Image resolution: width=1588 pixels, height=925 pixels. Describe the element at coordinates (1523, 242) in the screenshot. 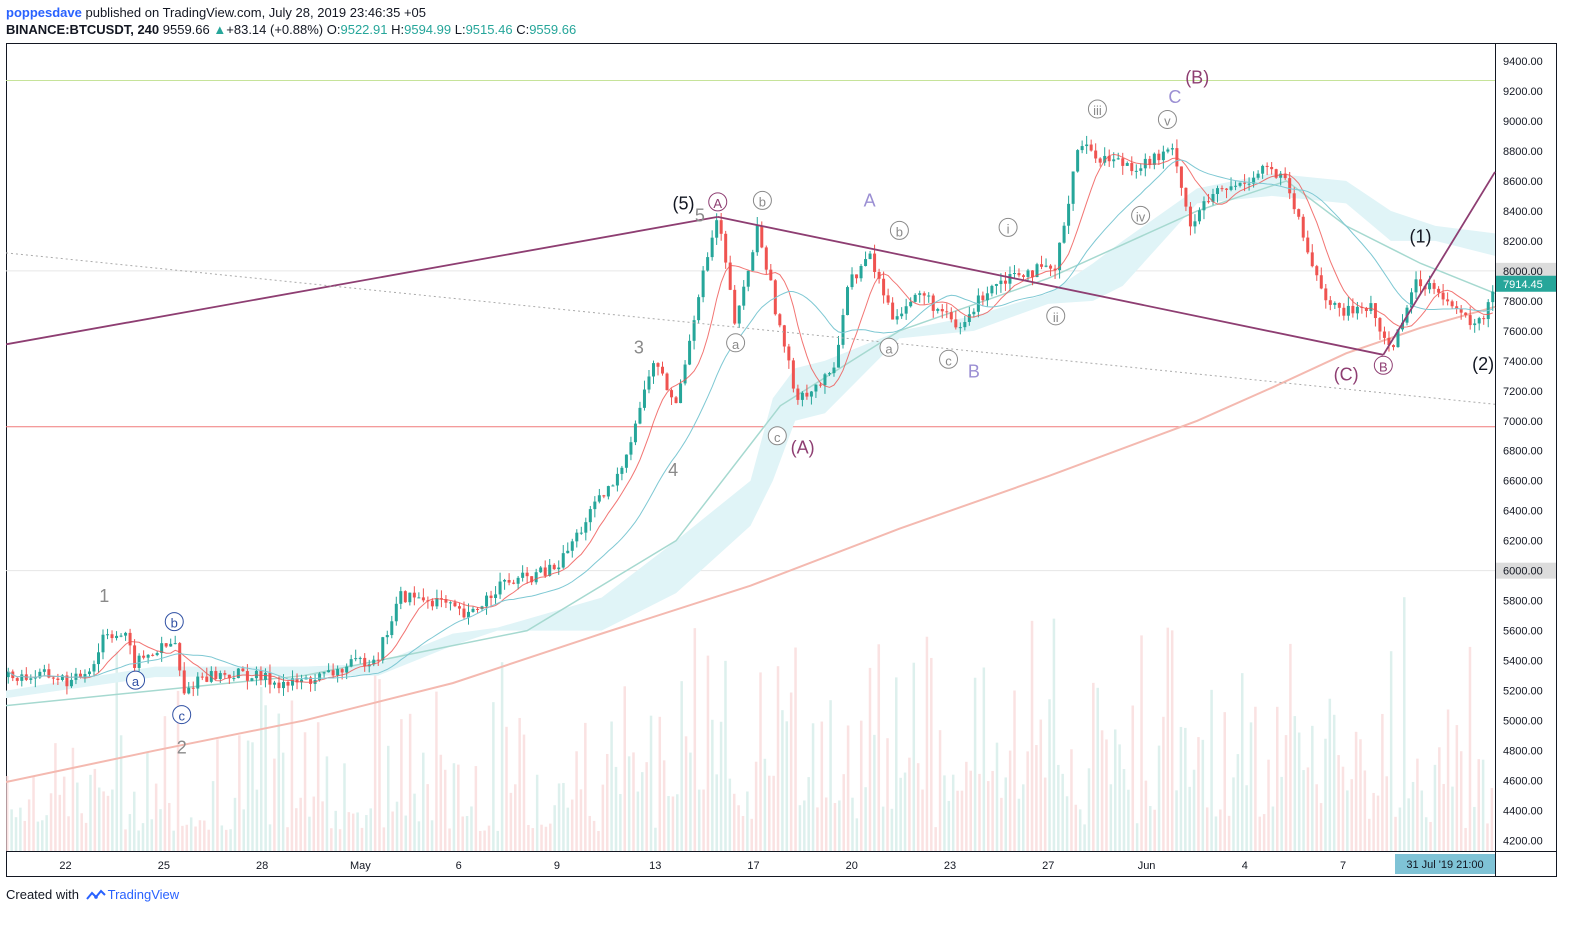

I see `y-tick-label: 8200.00` at that location.